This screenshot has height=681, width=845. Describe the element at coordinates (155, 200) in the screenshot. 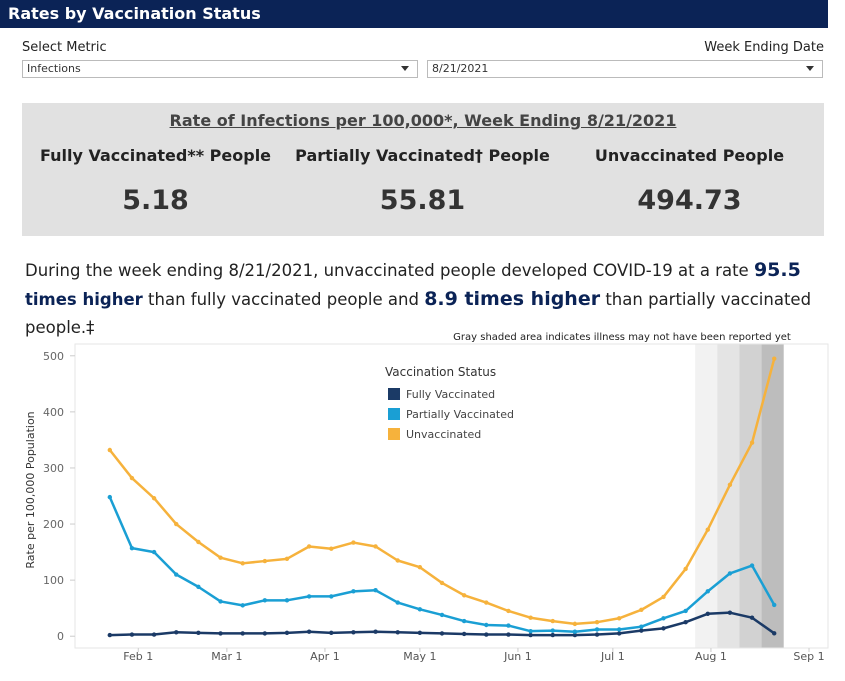

I see `summary-value: 5.18` at that location.